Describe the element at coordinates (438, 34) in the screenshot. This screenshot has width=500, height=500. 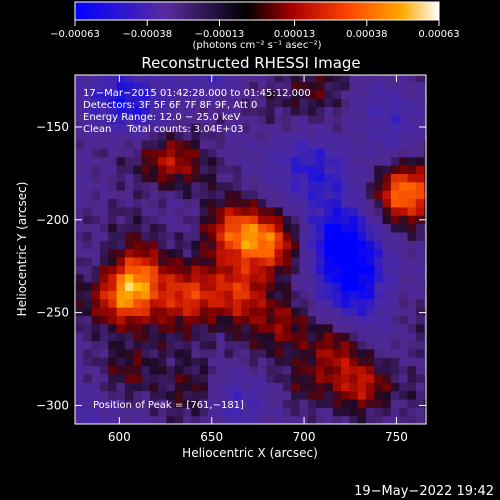
I see `colorbar-tick-label: 0.00063` at that location.